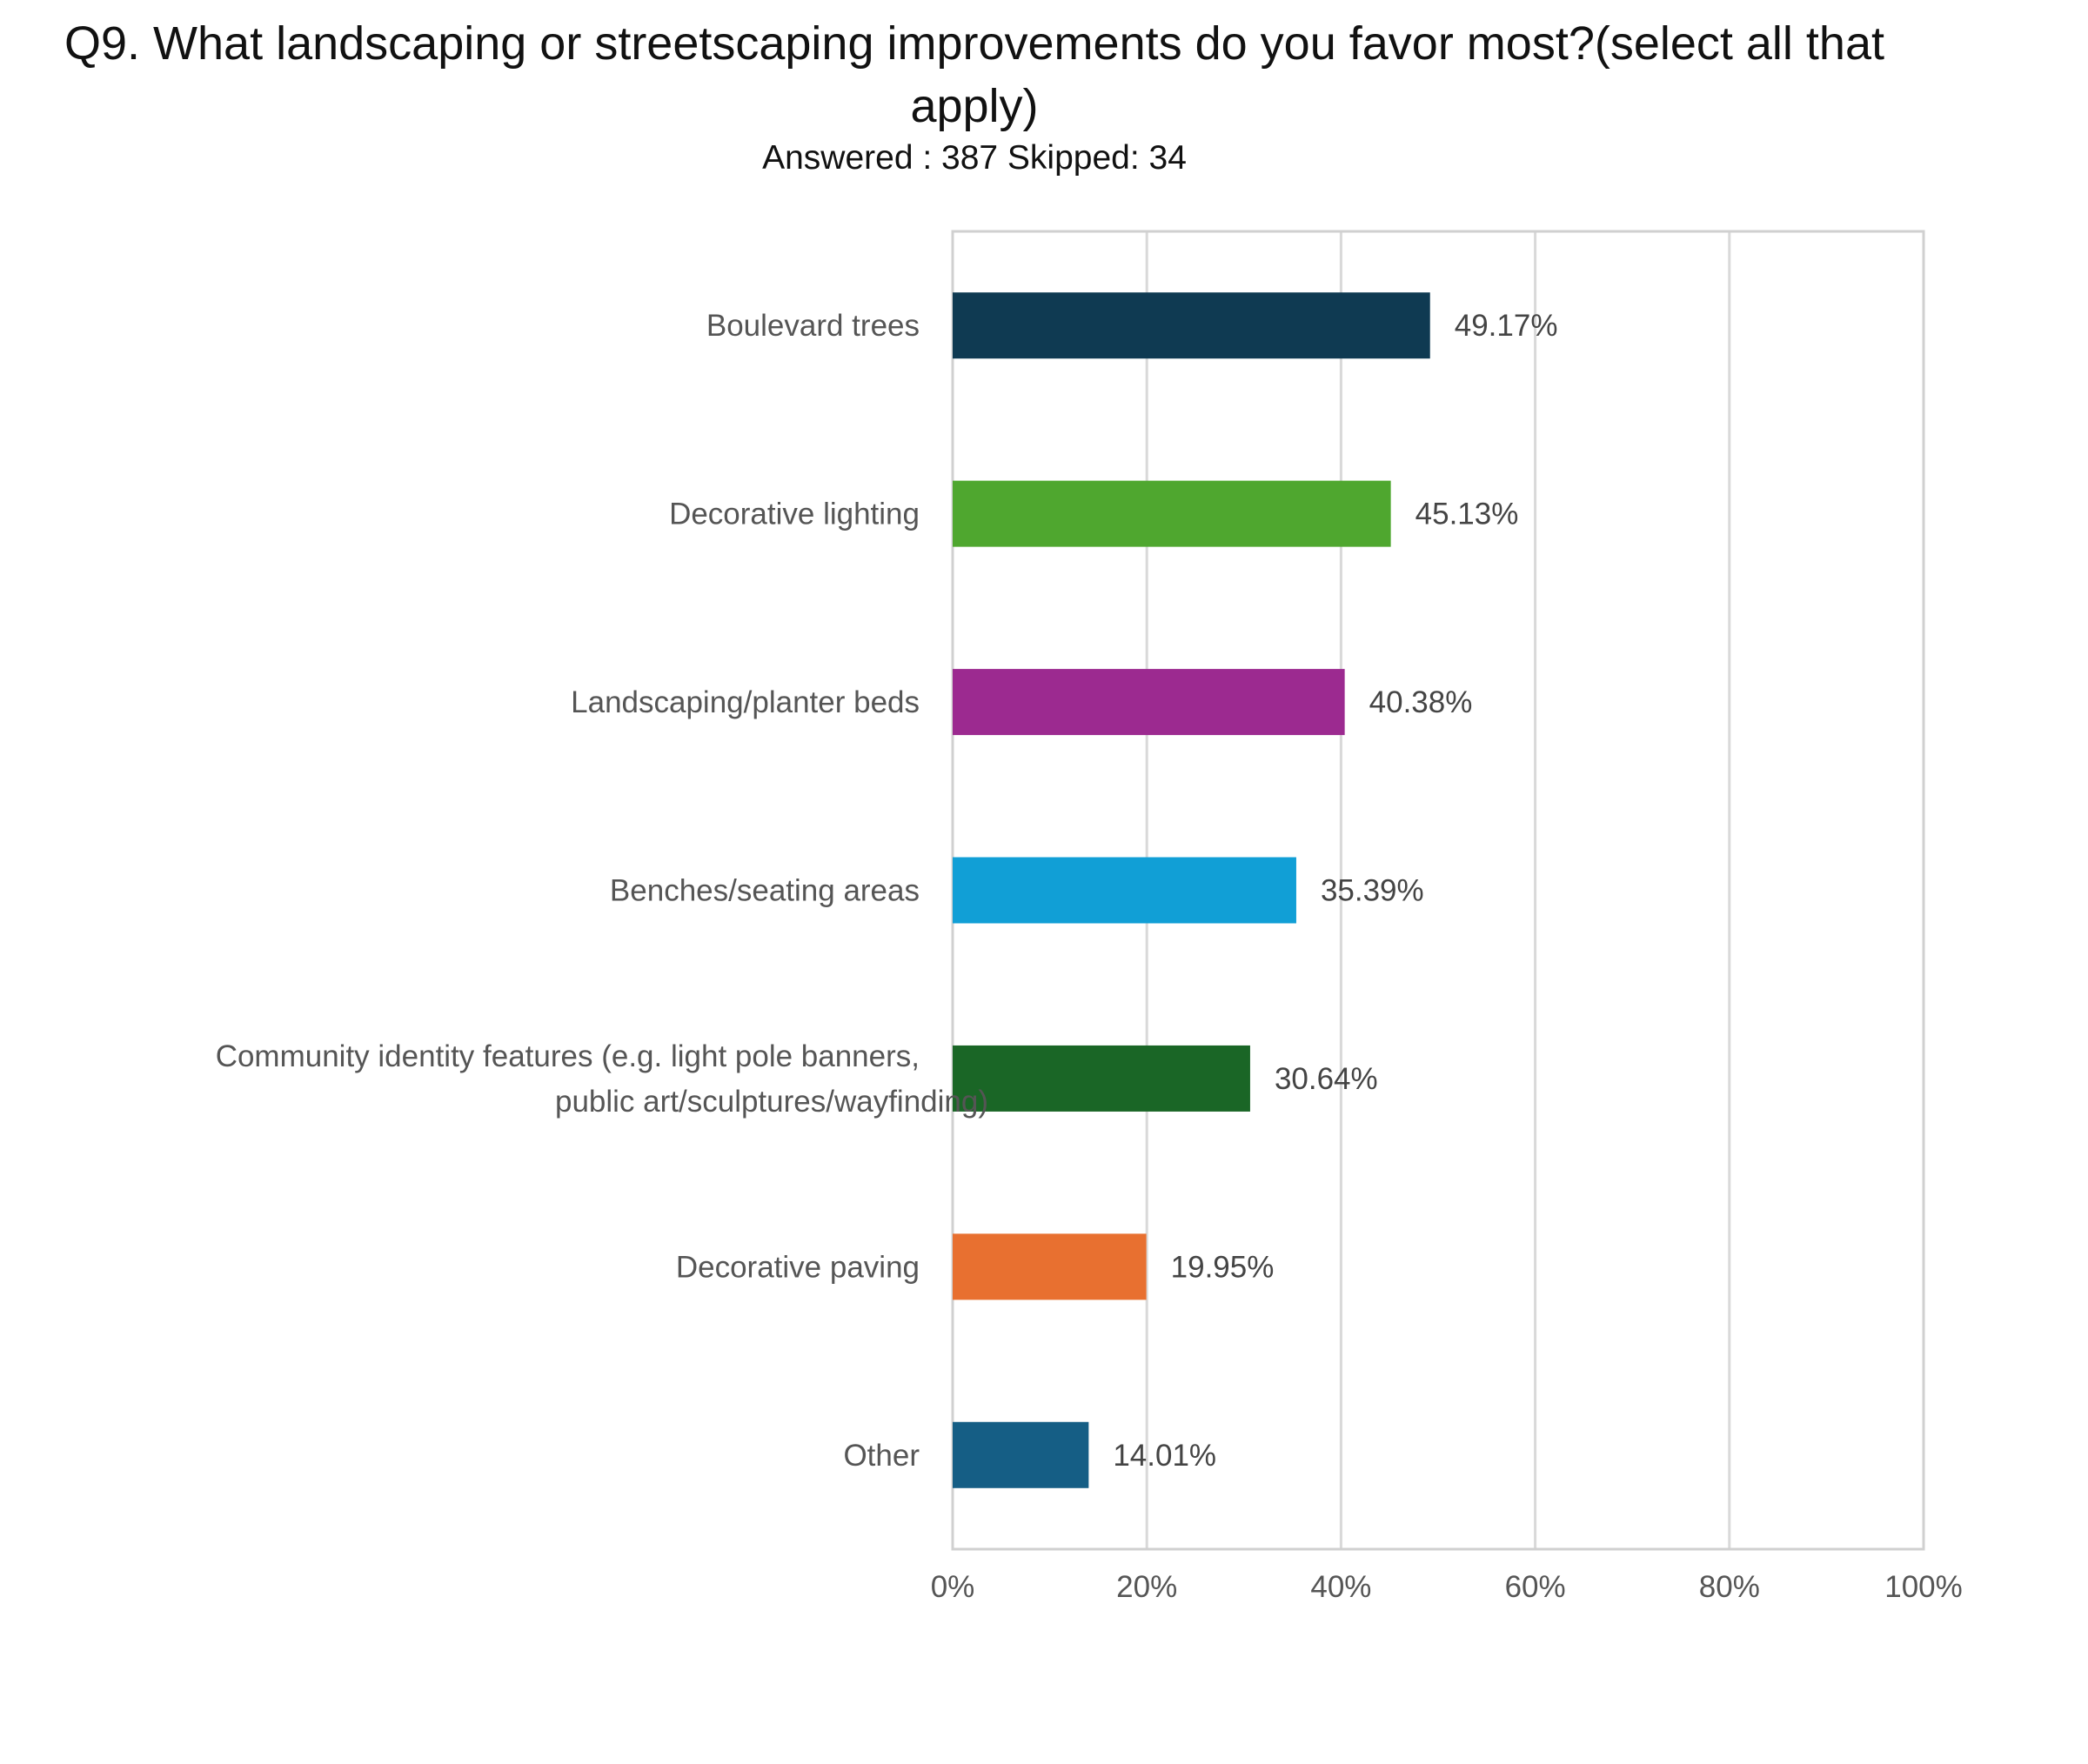  I want to click on category-label: Boulevard trees, so click(813, 326).